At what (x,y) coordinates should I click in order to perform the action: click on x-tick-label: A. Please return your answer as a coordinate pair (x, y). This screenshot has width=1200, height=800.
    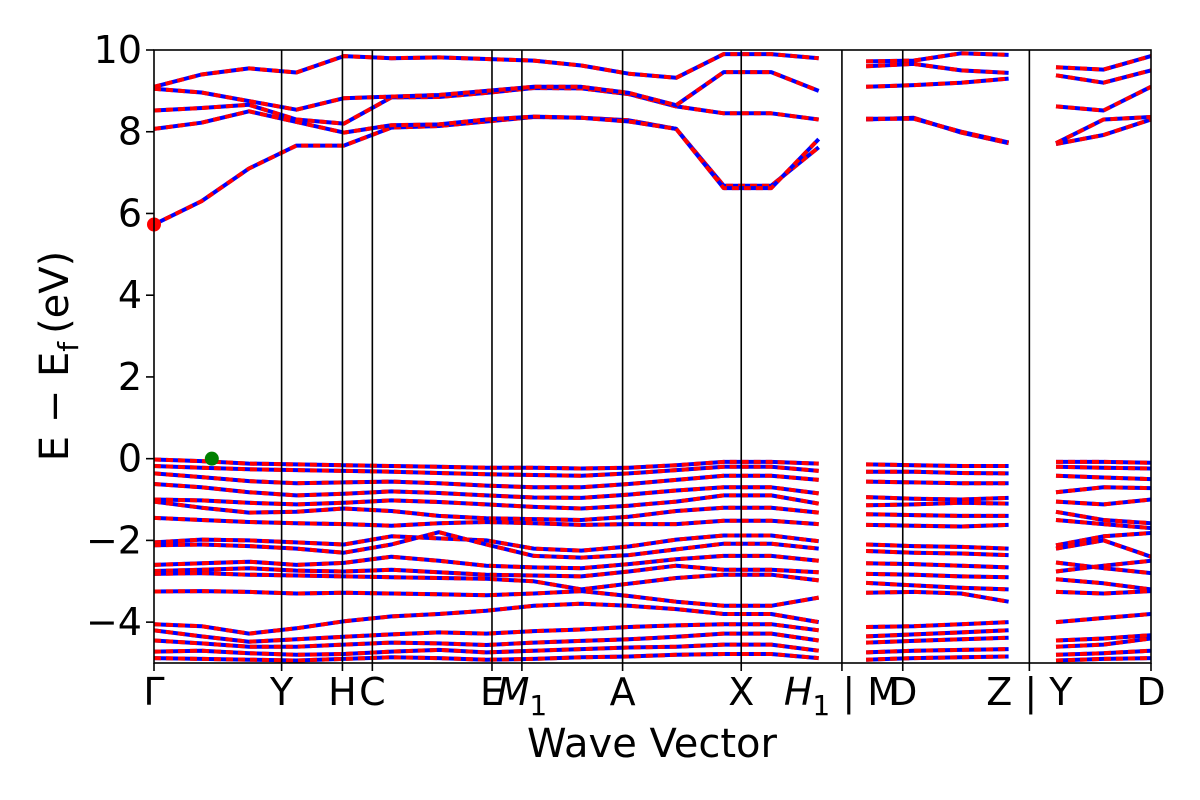
    Looking at the image, I should click on (623, 692).